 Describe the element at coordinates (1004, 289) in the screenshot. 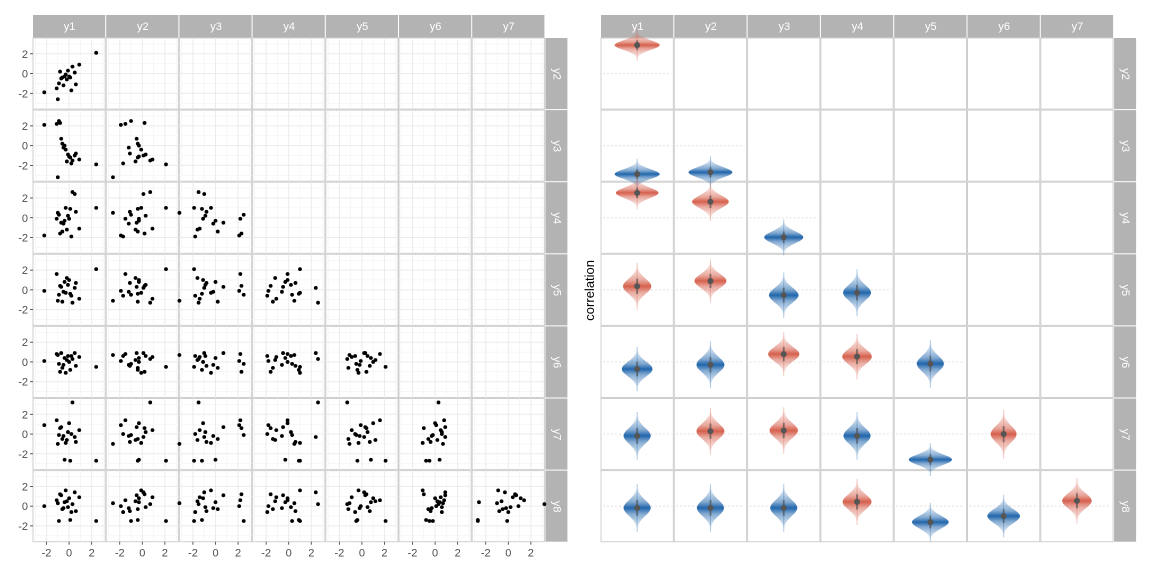

I see `violin-panel-y6-y5` at that location.